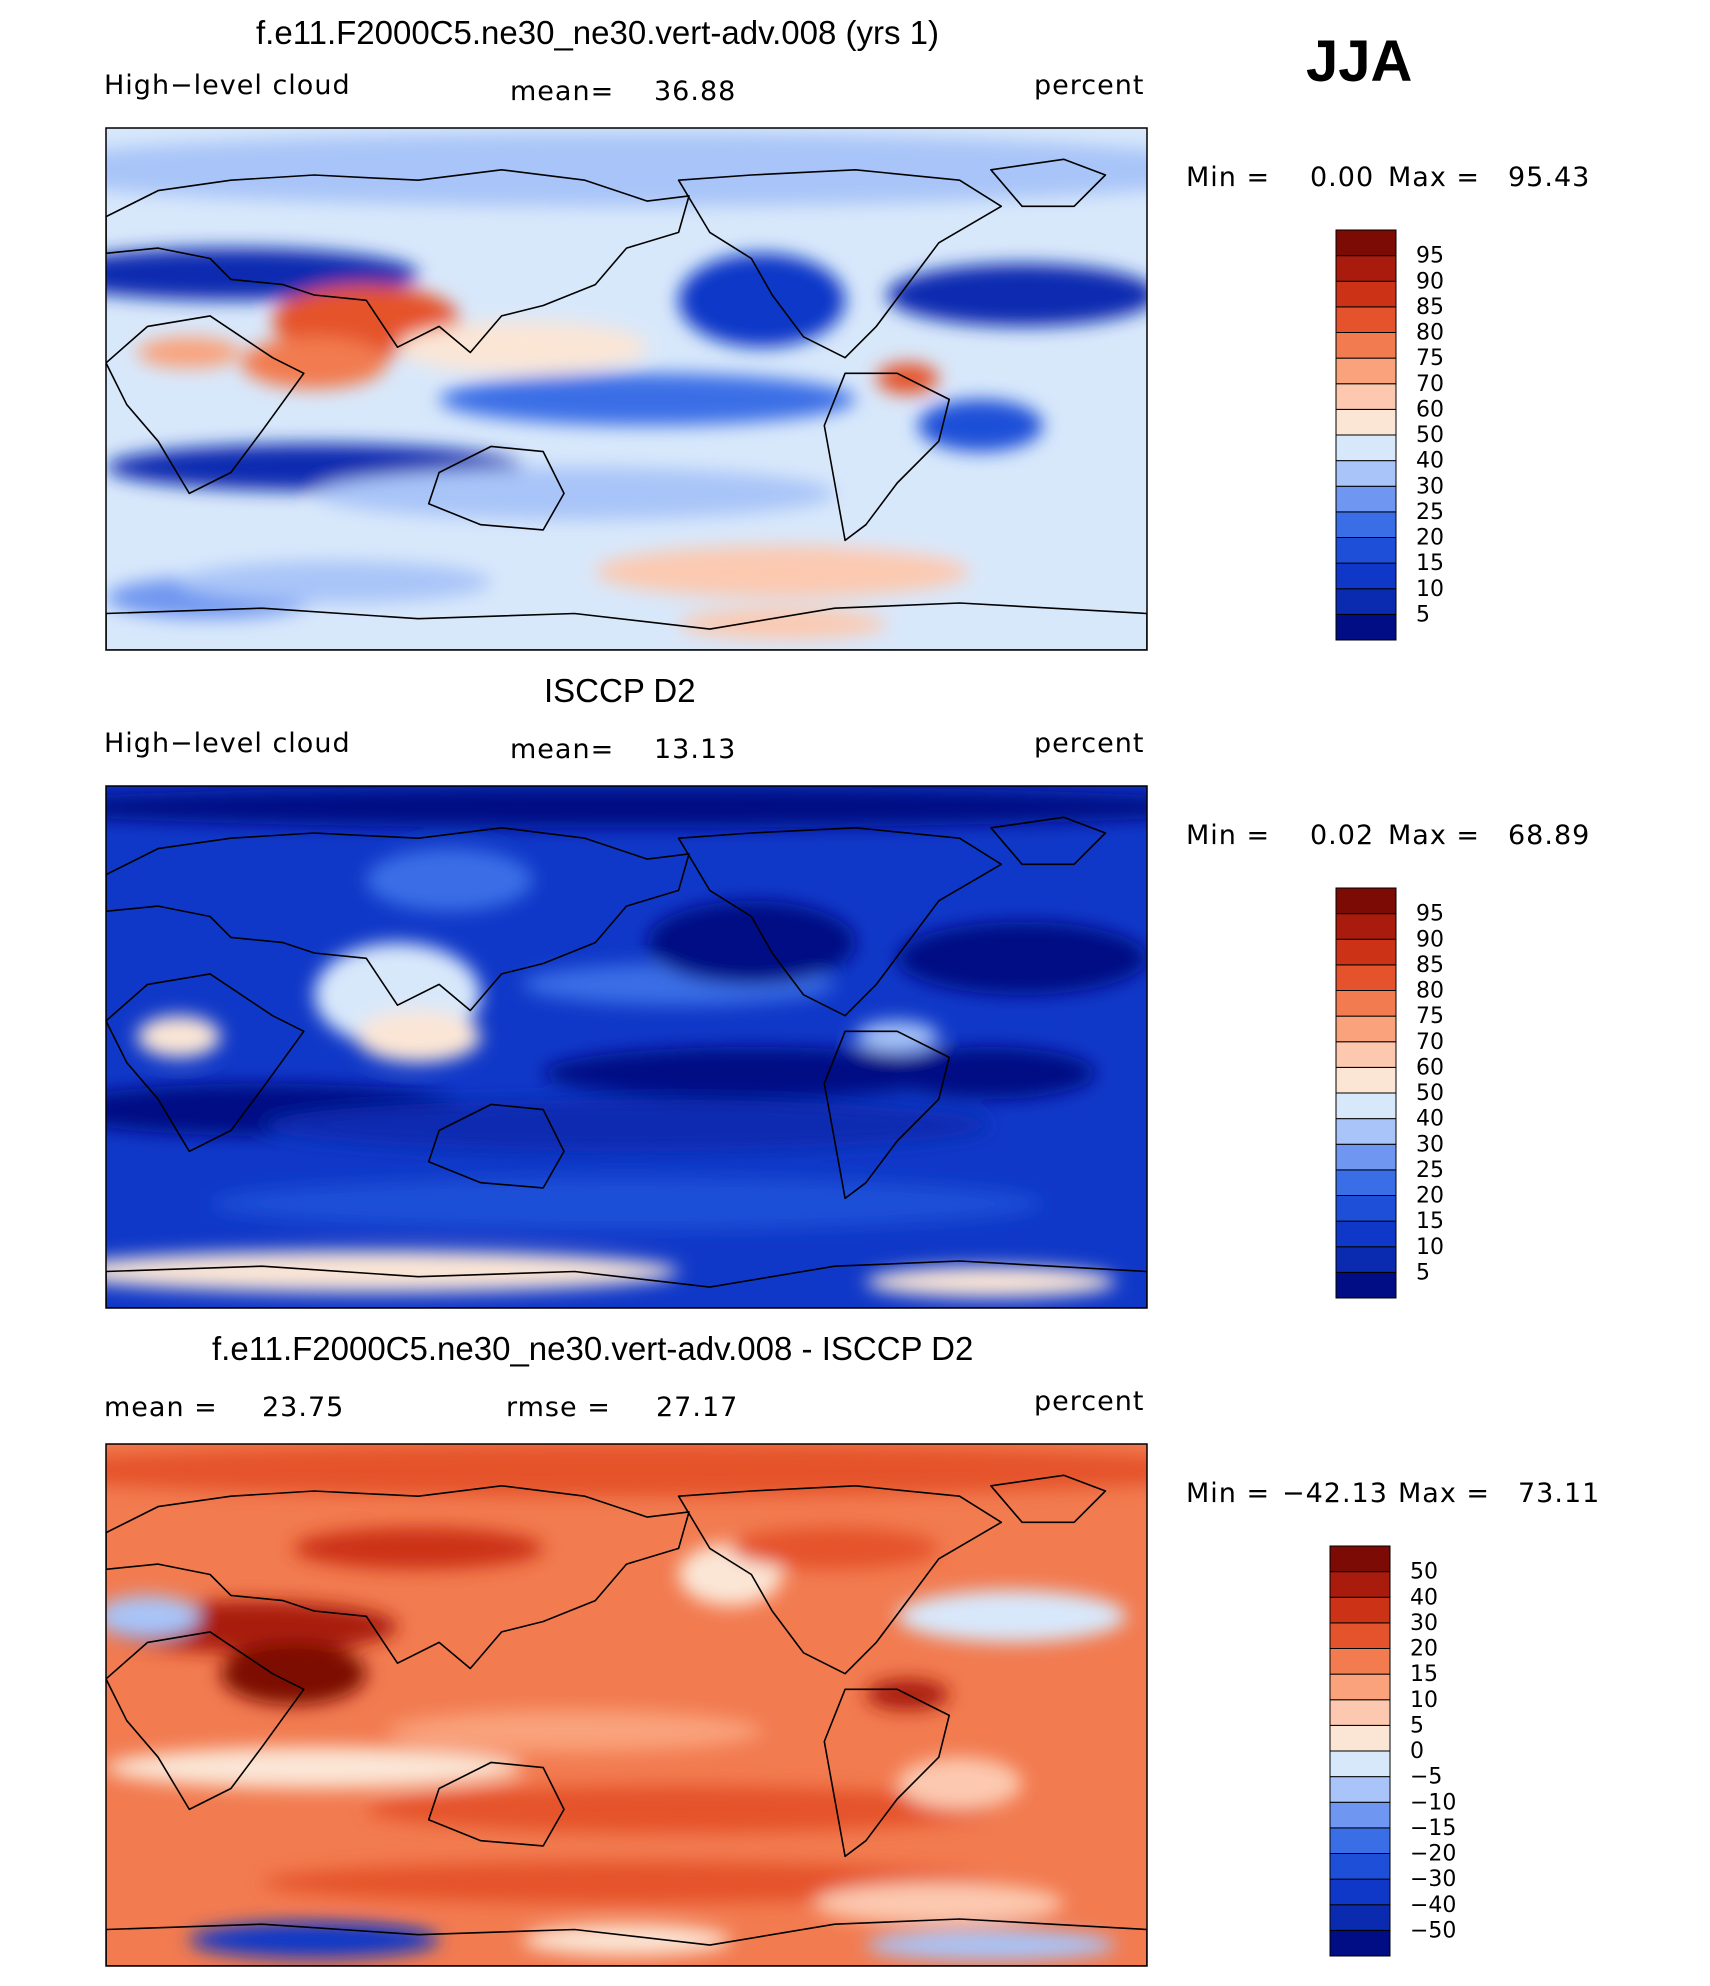 The width and height of the screenshot is (1710, 1986). Describe the element at coordinates (1434, 177) in the screenshot. I see `panel-1-max-label: Max =` at that location.